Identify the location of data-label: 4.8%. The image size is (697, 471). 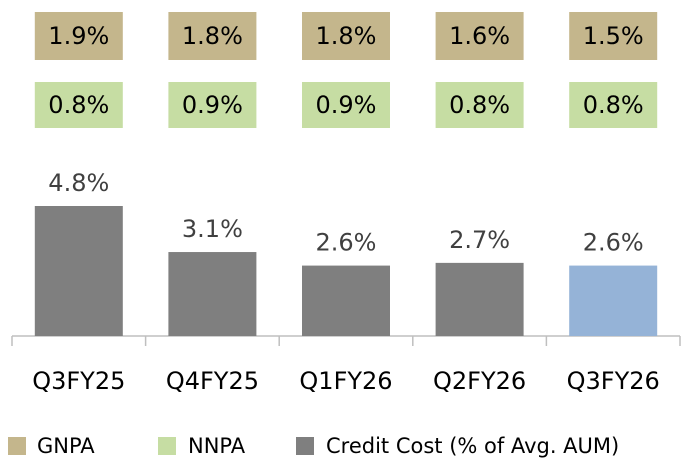
(78, 183).